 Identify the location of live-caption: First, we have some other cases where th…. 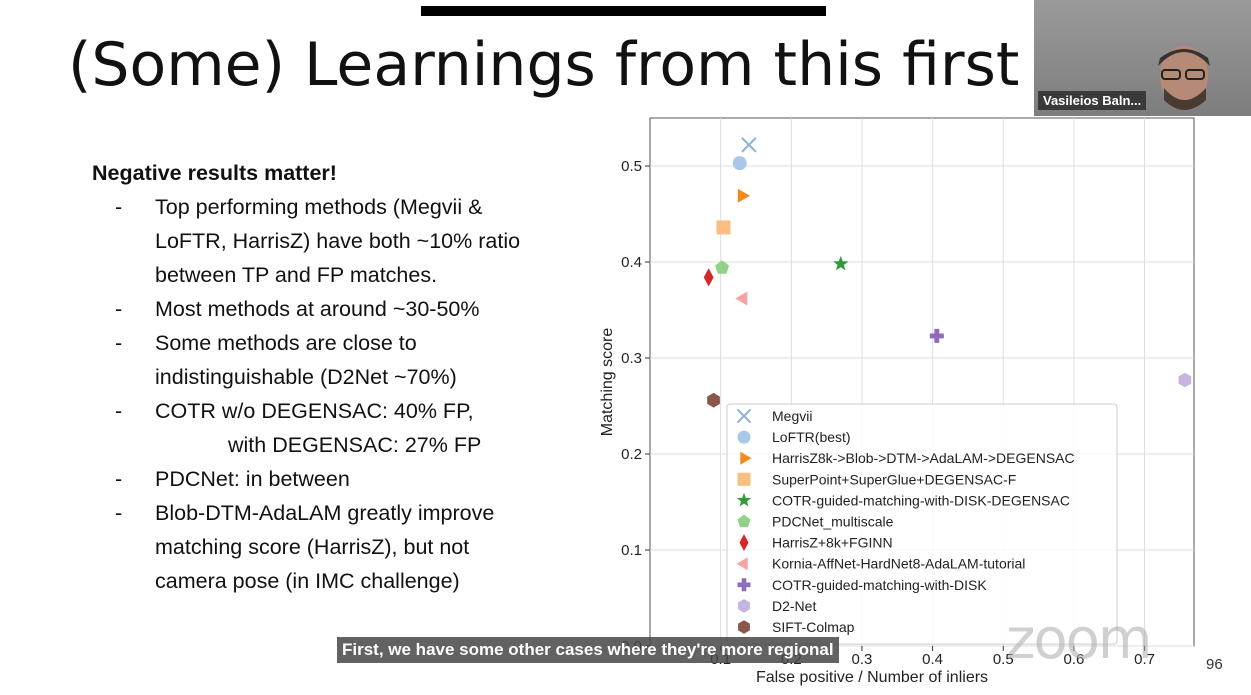
(588, 650).